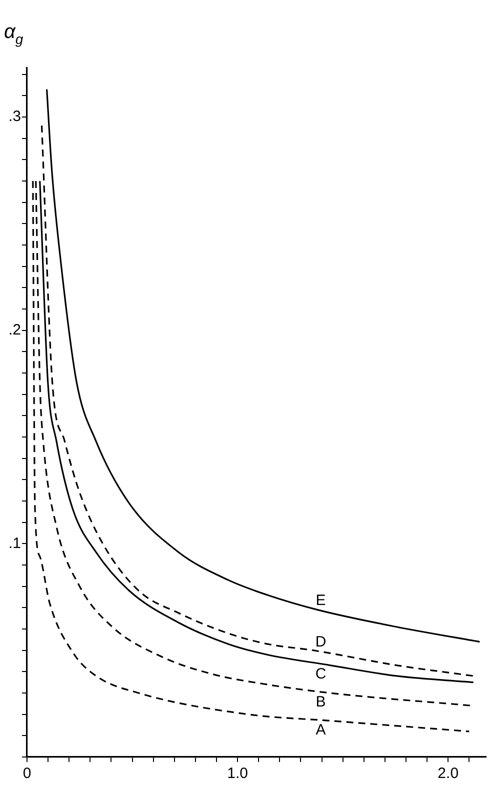 The image size is (492, 806). Describe the element at coordinates (14, 543) in the screenshot. I see `y-tick-label: .1` at that location.